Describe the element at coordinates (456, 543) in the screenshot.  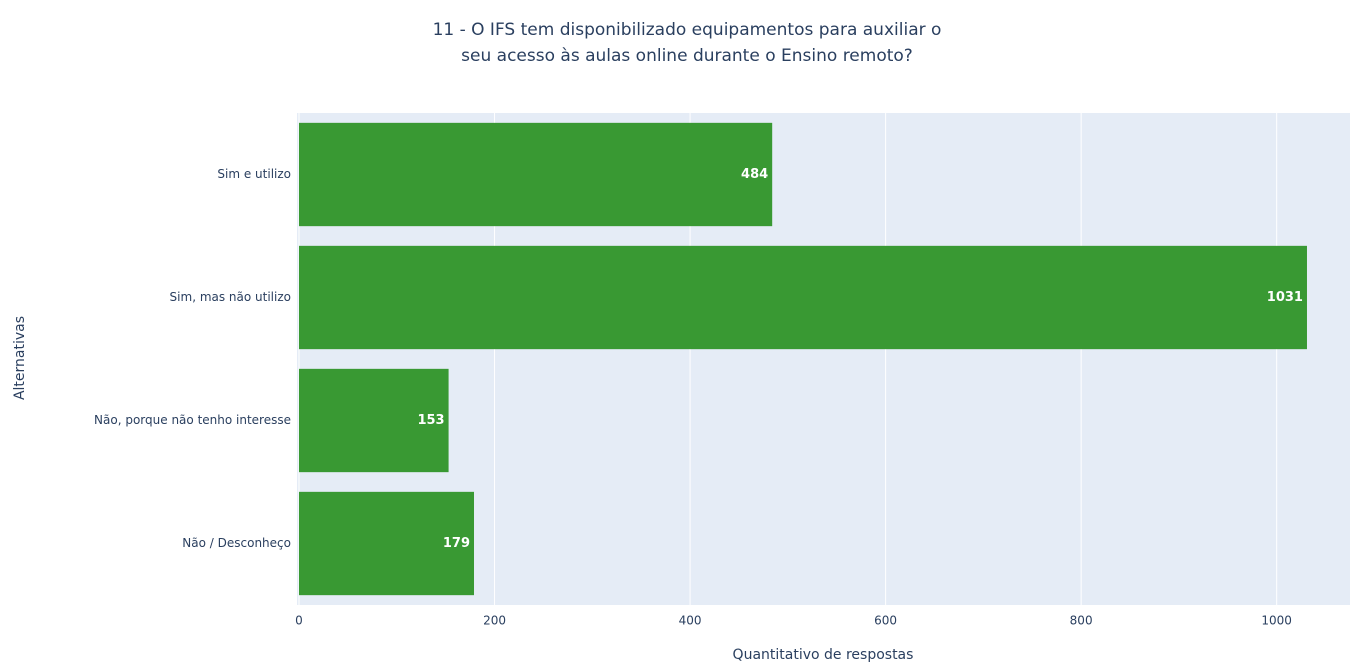
I see `data-label: 179` at that location.